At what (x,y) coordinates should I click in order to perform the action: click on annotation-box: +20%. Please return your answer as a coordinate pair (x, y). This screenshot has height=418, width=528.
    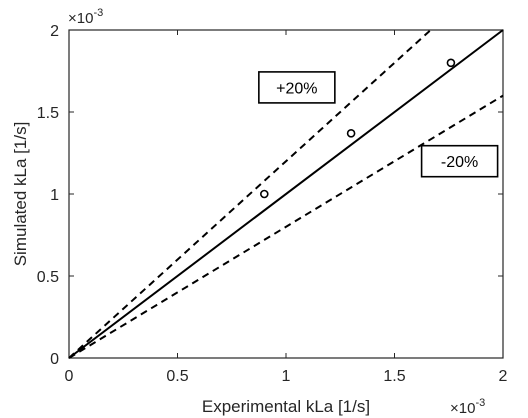
    Looking at the image, I should click on (297, 87).